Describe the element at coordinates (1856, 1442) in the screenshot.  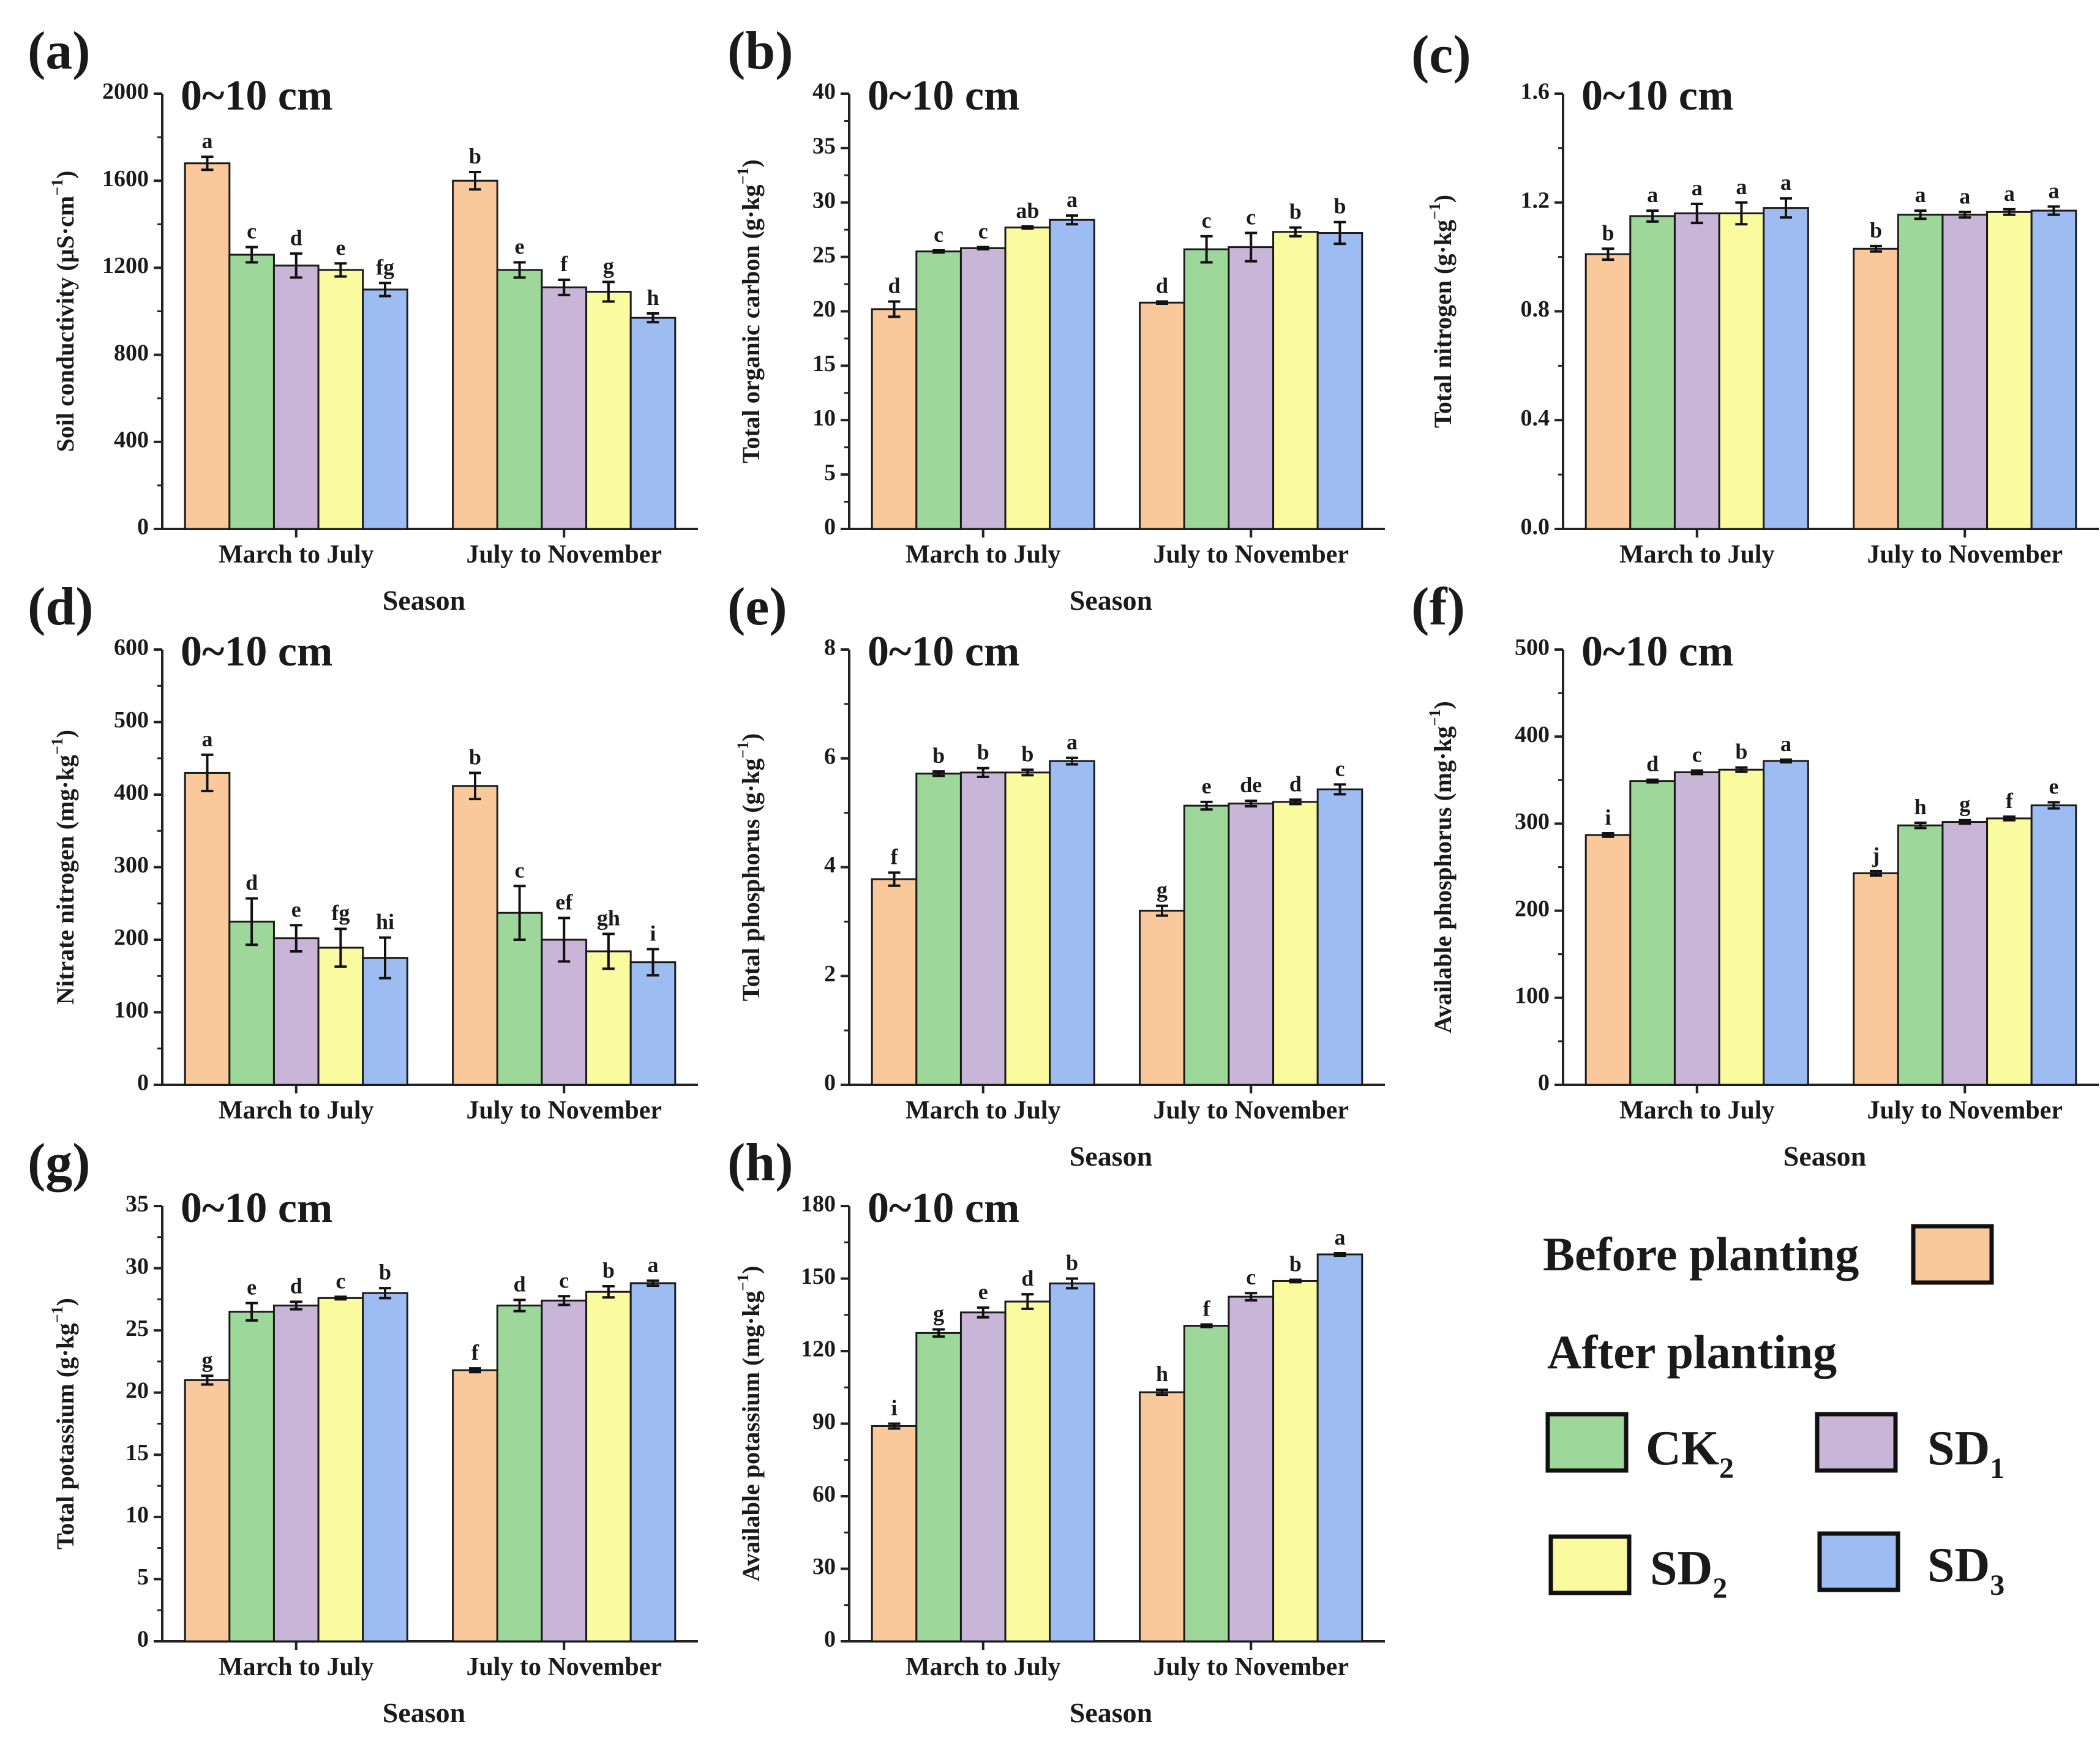
I see `legend-swatch-sd1` at that location.